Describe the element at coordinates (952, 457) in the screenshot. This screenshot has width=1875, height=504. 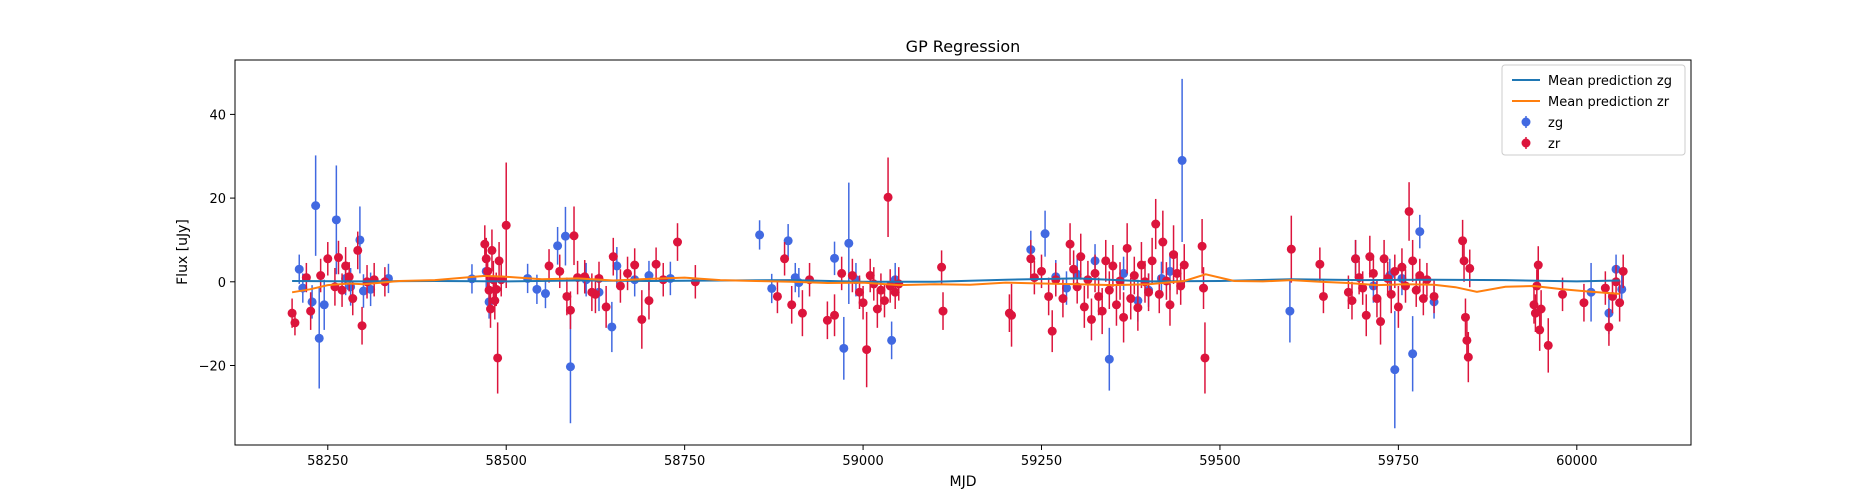
I see `x-axis: 58250 58500 58750 59000 59250 59500 59750 60000` at that location.